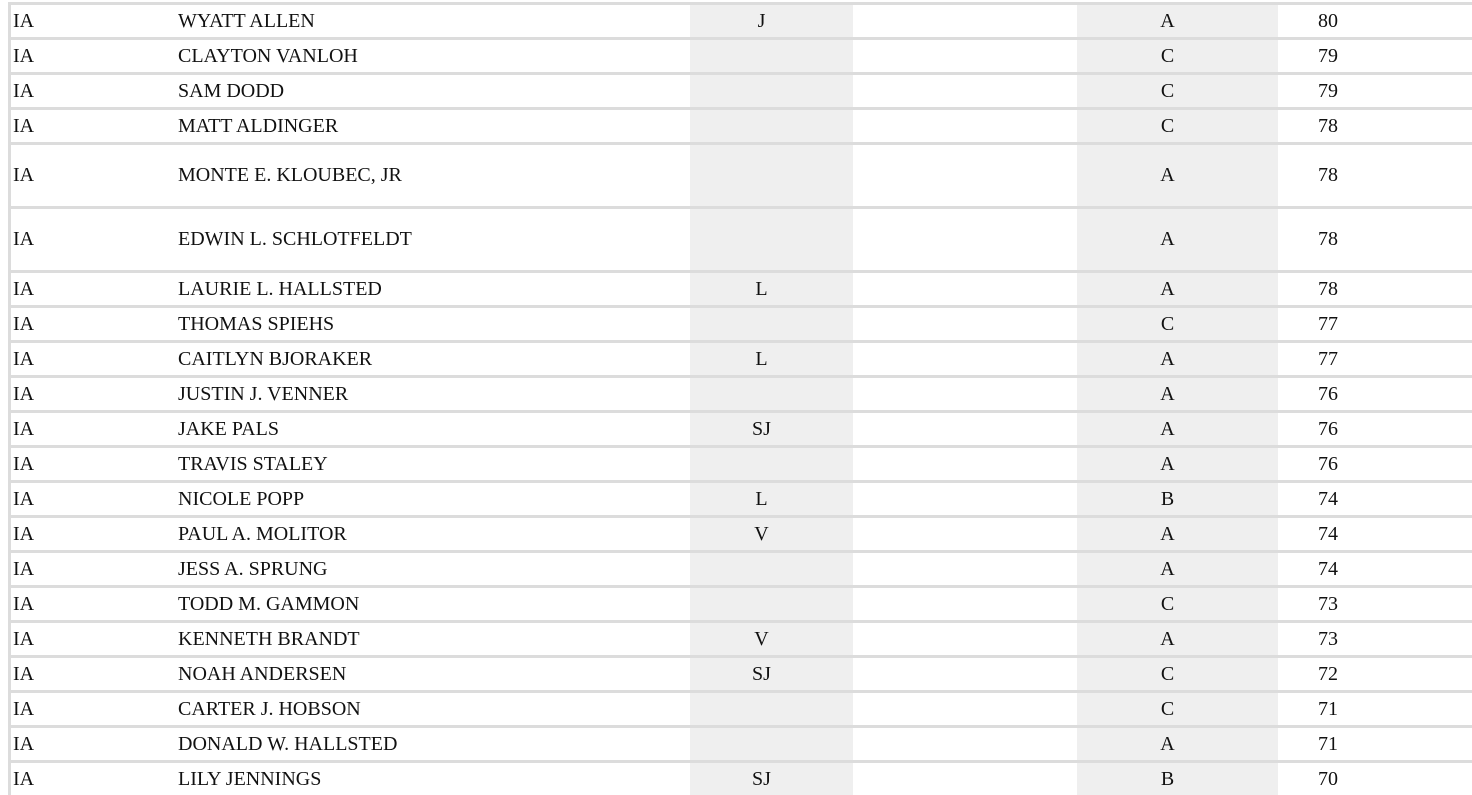 This screenshot has width=1472, height=795. I want to click on name-cell: CLAYTON VANLOH, so click(430, 56).